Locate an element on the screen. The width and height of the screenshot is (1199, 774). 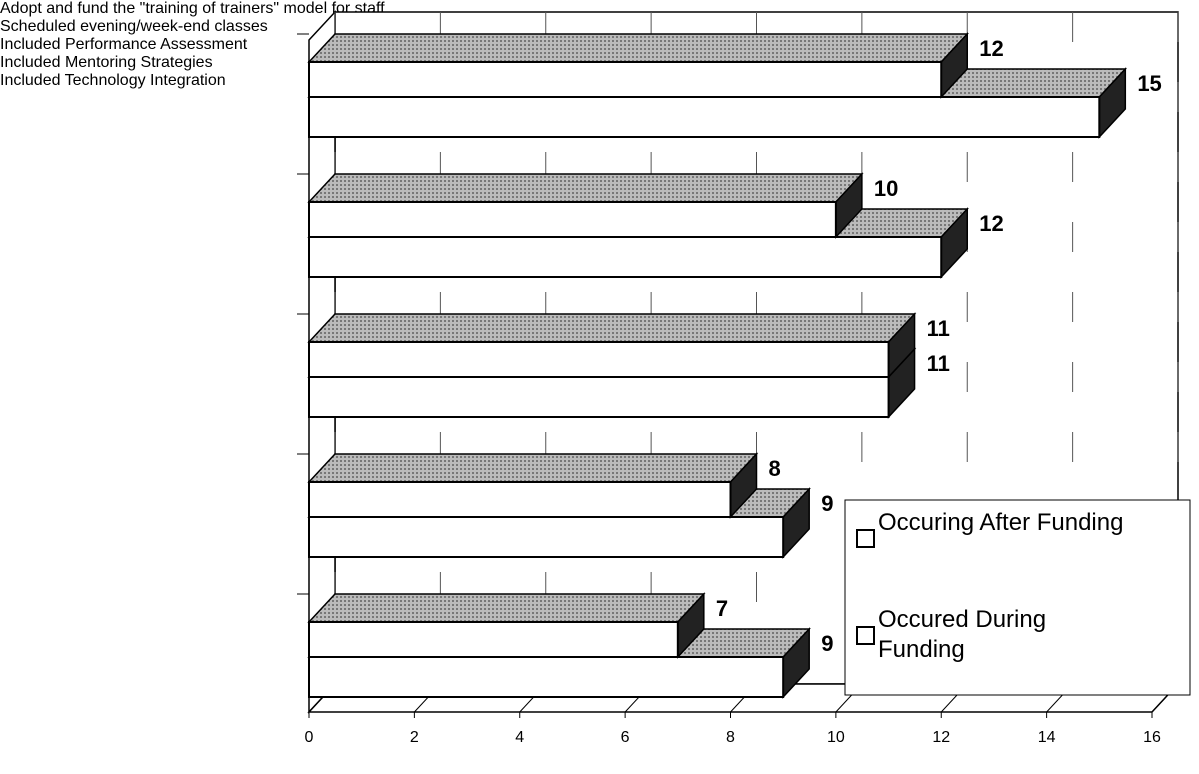
value-label: 7 is located at coordinates (722, 608).